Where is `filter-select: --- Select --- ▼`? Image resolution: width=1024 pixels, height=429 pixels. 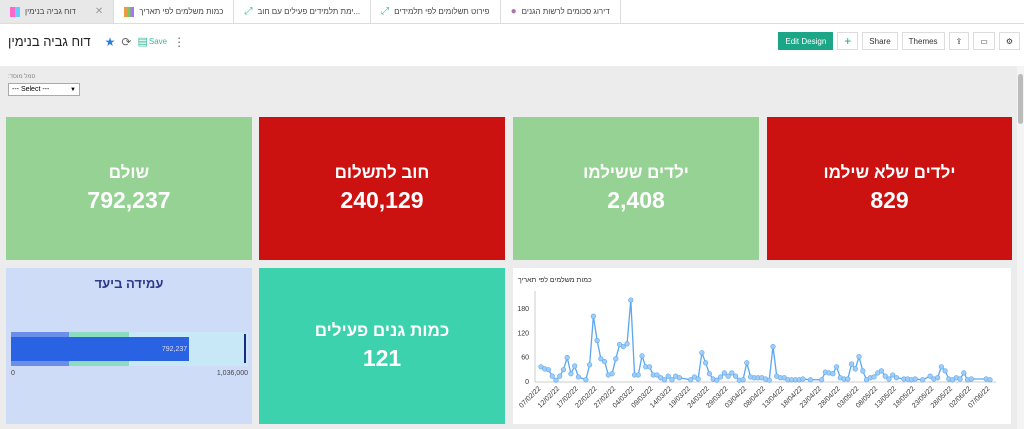 filter-select: --- Select --- ▼ is located at coordinates (44, 89).